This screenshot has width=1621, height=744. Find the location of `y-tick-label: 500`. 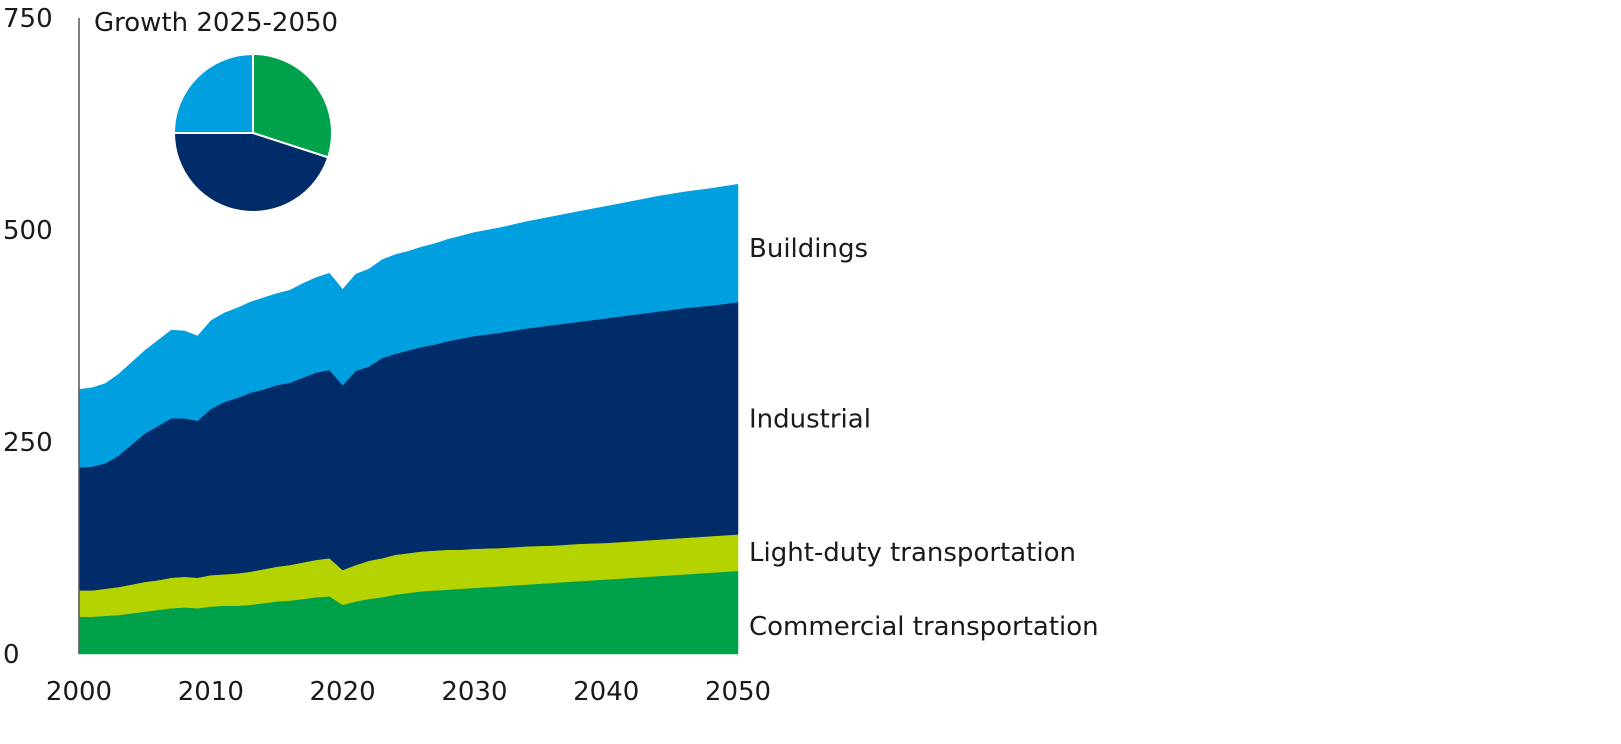

y-tick-label: 500 is located at coordinates (28, 231).